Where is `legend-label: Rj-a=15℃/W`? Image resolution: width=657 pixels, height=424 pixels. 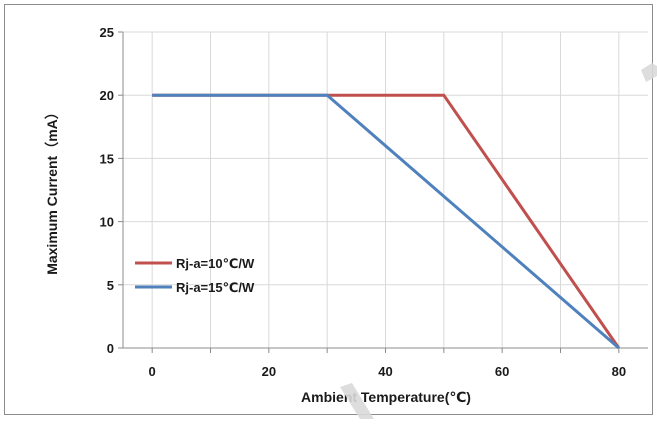 legend-label: Rj-a=15℃/W is located at coordinates (215, 287).